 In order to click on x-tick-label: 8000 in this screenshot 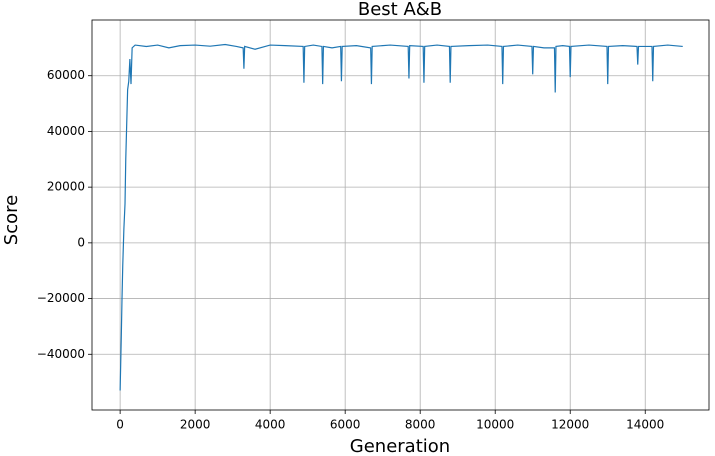, I will do `click(420, 425)`.